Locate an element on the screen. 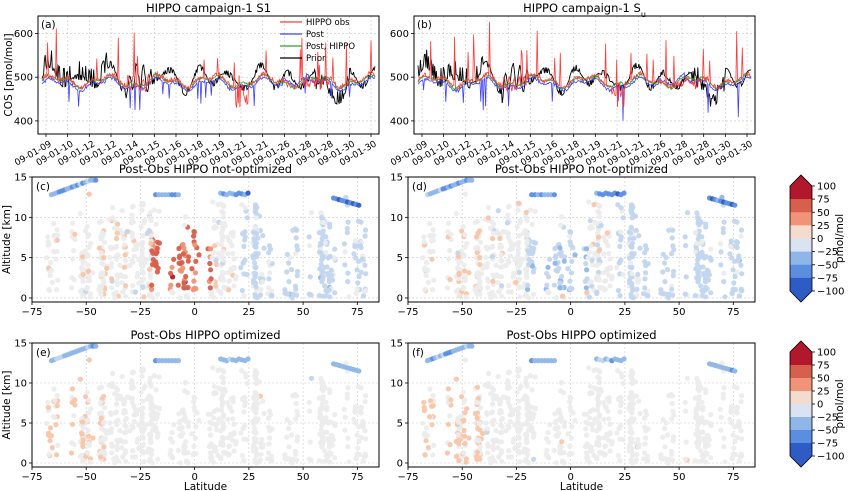  colorbar-segment is located at coordinates (801, 424).